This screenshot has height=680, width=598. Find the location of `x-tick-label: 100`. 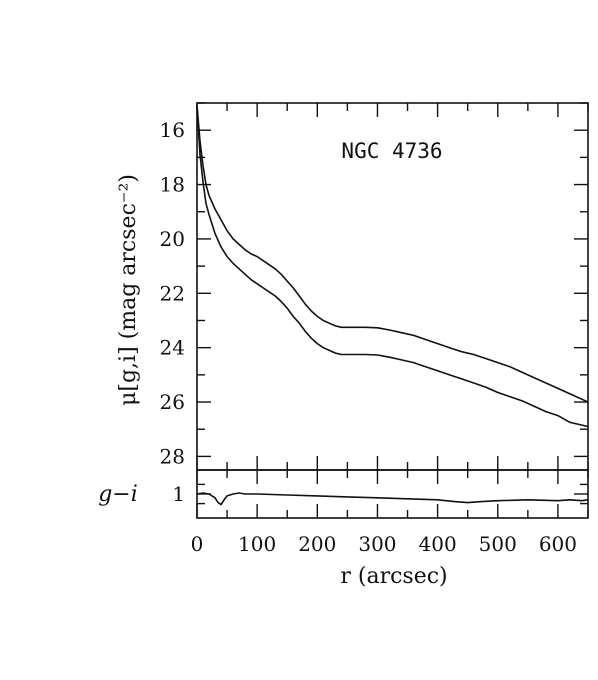

x-tick-label: 100 is located at coordinates (257, 544).